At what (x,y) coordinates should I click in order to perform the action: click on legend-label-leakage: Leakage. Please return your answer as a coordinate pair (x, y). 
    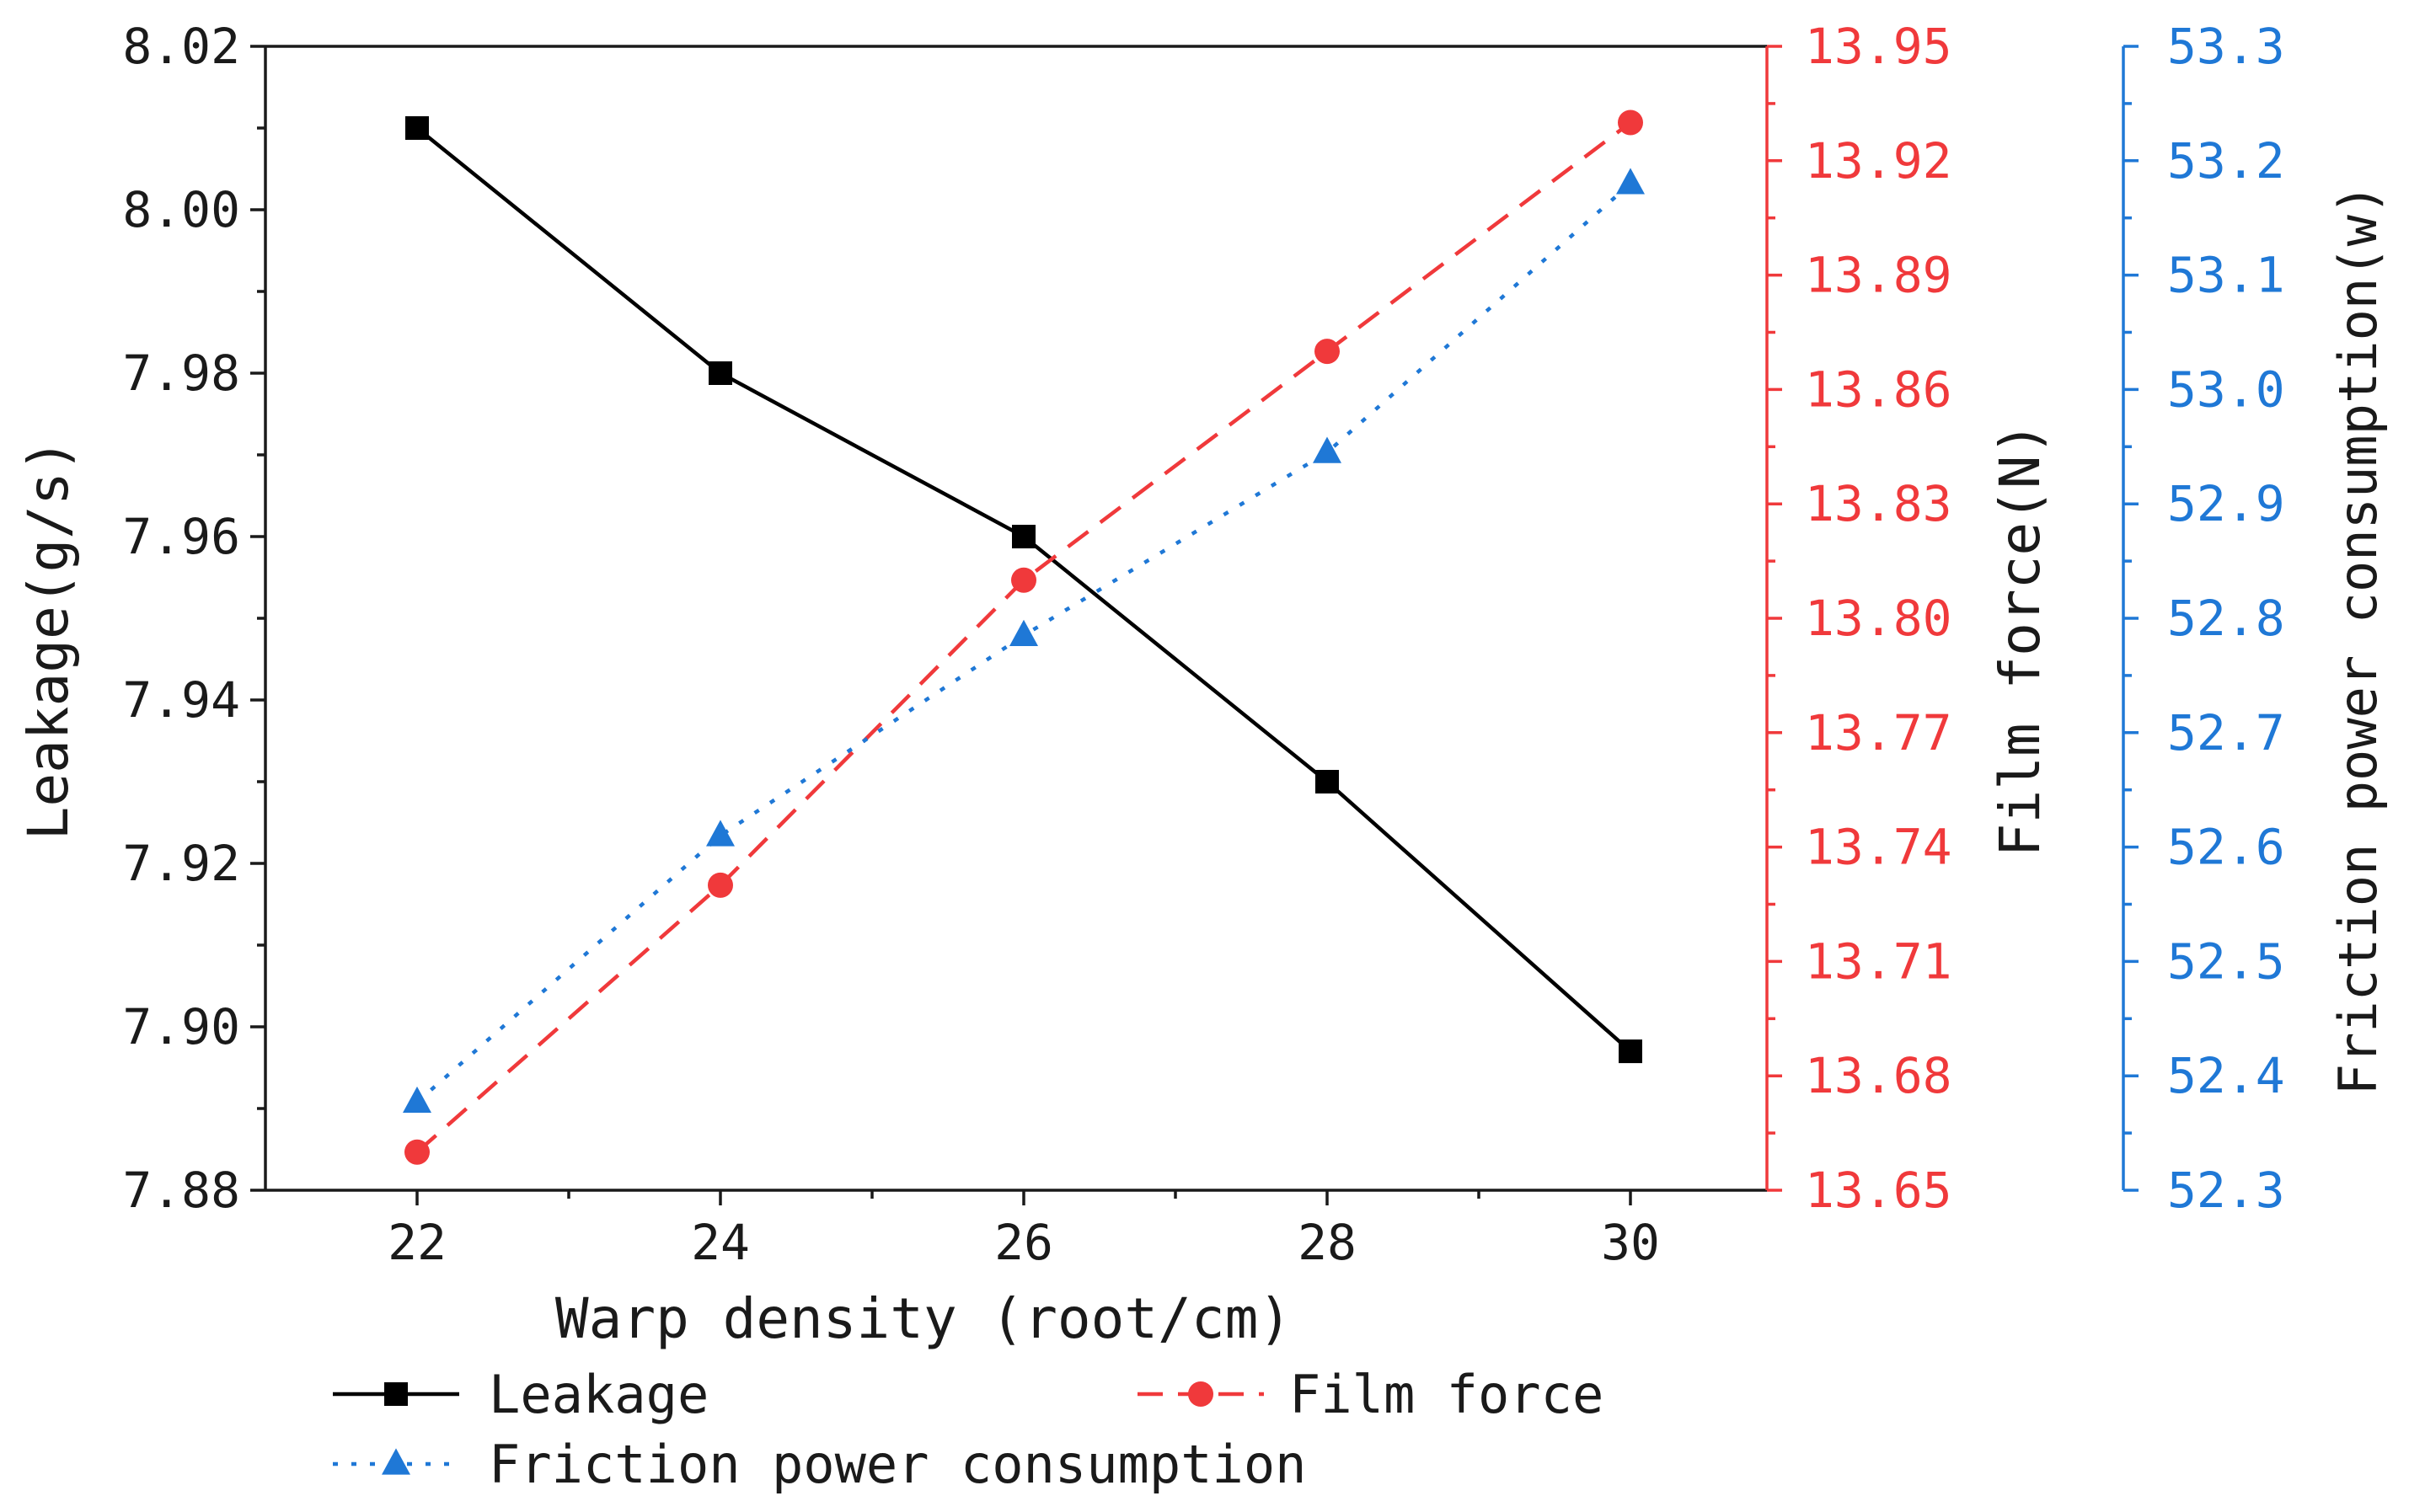
    Looking at the image, I should click on (599, 1394).